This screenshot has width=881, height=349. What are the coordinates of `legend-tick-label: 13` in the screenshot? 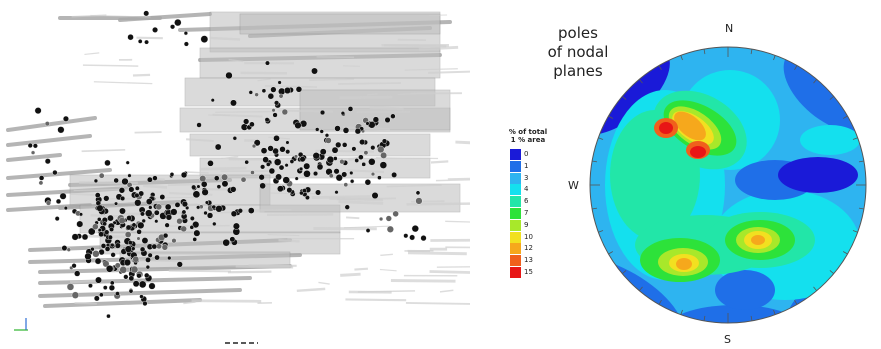 It's located at (528, 260).